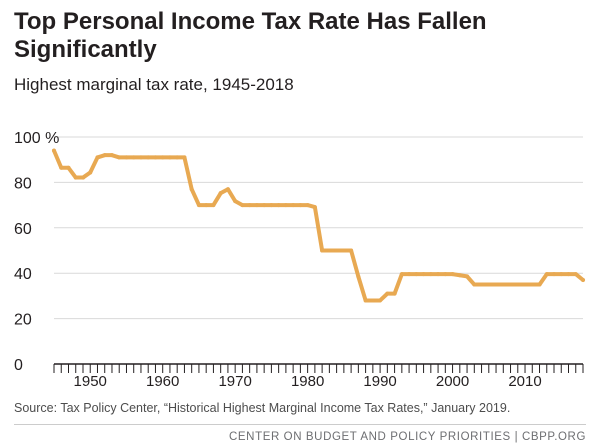 This screenshot has height=448, width=600. What do you see at coordinates (18, 365) in the screenshot?
I see `y-tick-label: 0` at bounding box center [18, 365].